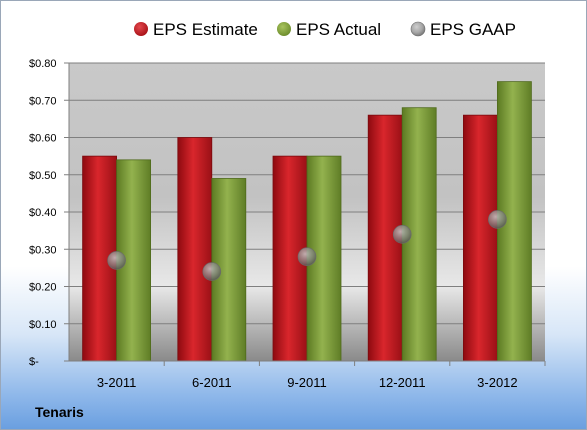 This screenshot has width=587, height=430. Describe the element at coordinates (205, 29) in the screenshot. I see `legend-eps-estimate-label: EPS Estimate` at that location.